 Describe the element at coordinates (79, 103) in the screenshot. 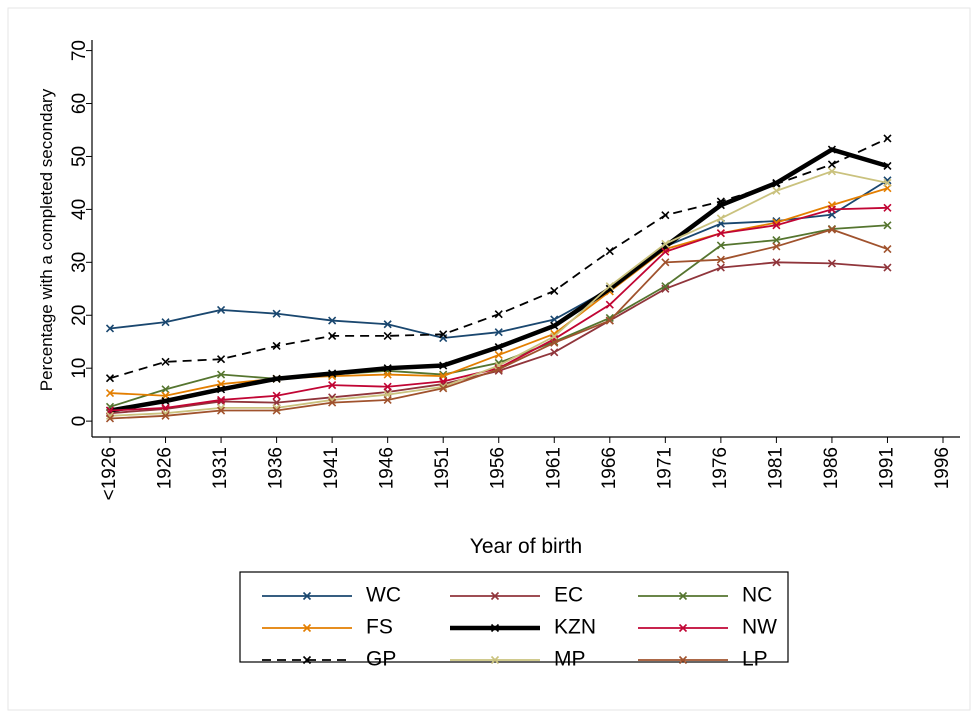

I see `y-tick-label: 60` at that location.